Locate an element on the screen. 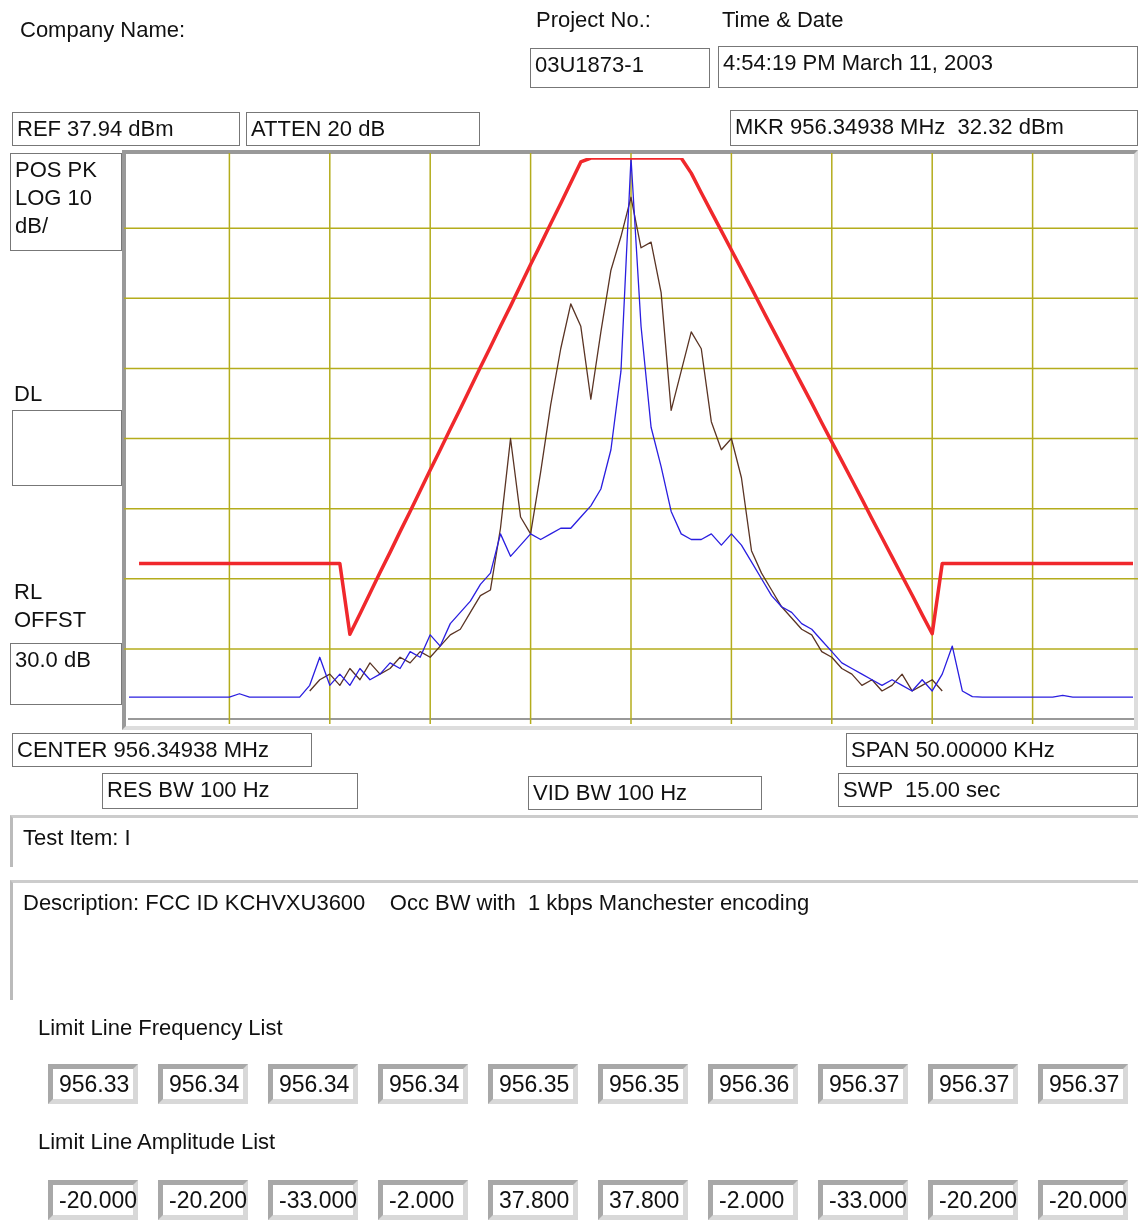 Image resolution: width=1138 pixels, height=1223 pixels. text: Limit Line Frequency List is located at coordinates (161, 1028).